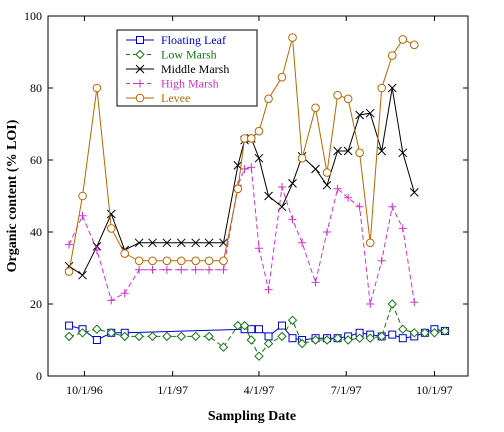  I want to click on y-tick-label: 20, so click(36, 304).